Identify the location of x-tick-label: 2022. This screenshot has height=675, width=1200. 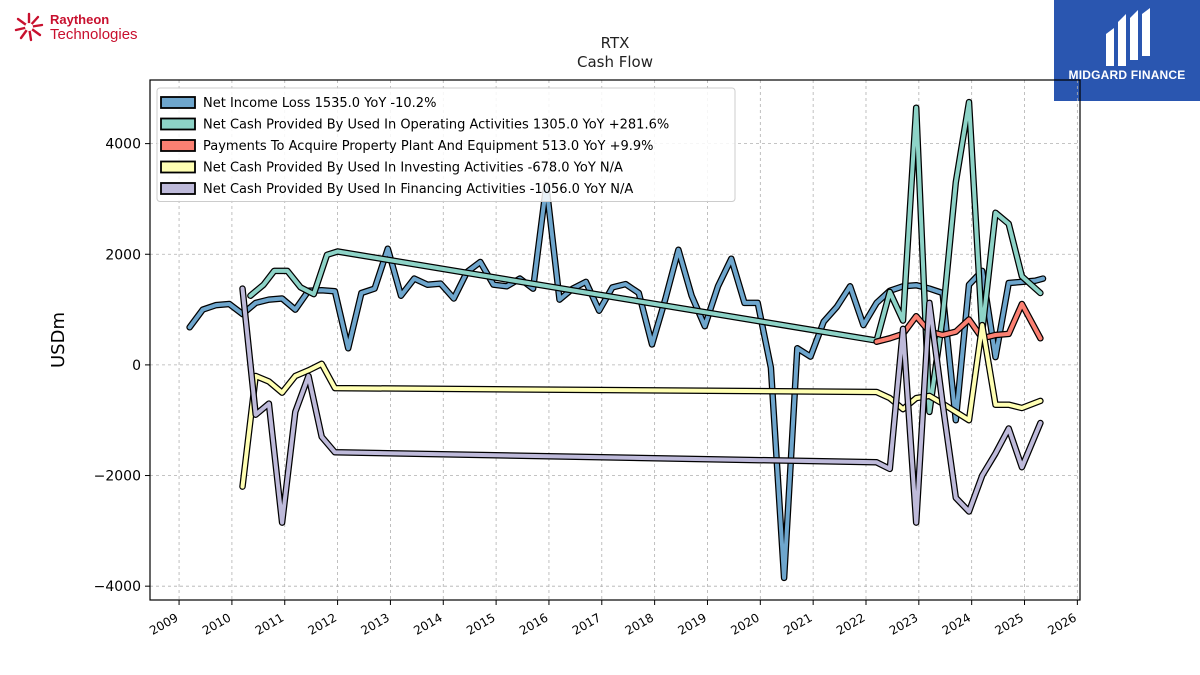
(850, 623).